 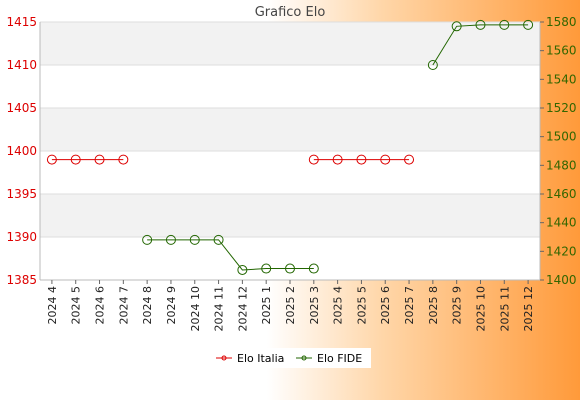 I want to click on x-tick-label: 2025 7, so click(x=409, y=305).